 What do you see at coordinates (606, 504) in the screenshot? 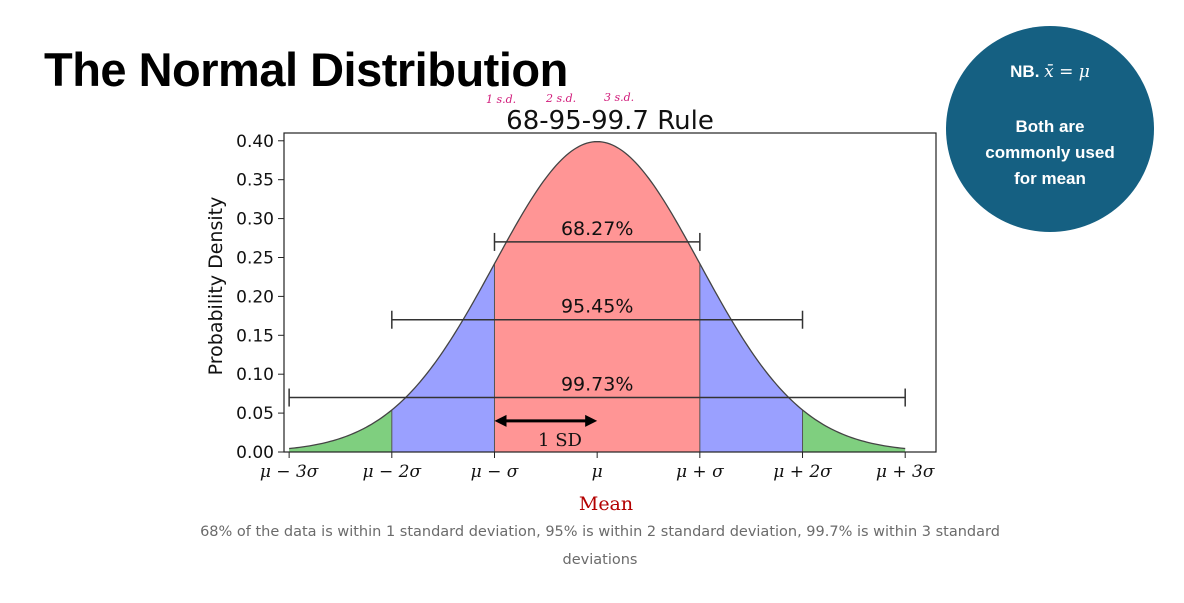
I see `mean-label: Mean` at bounding box center [606, 504].